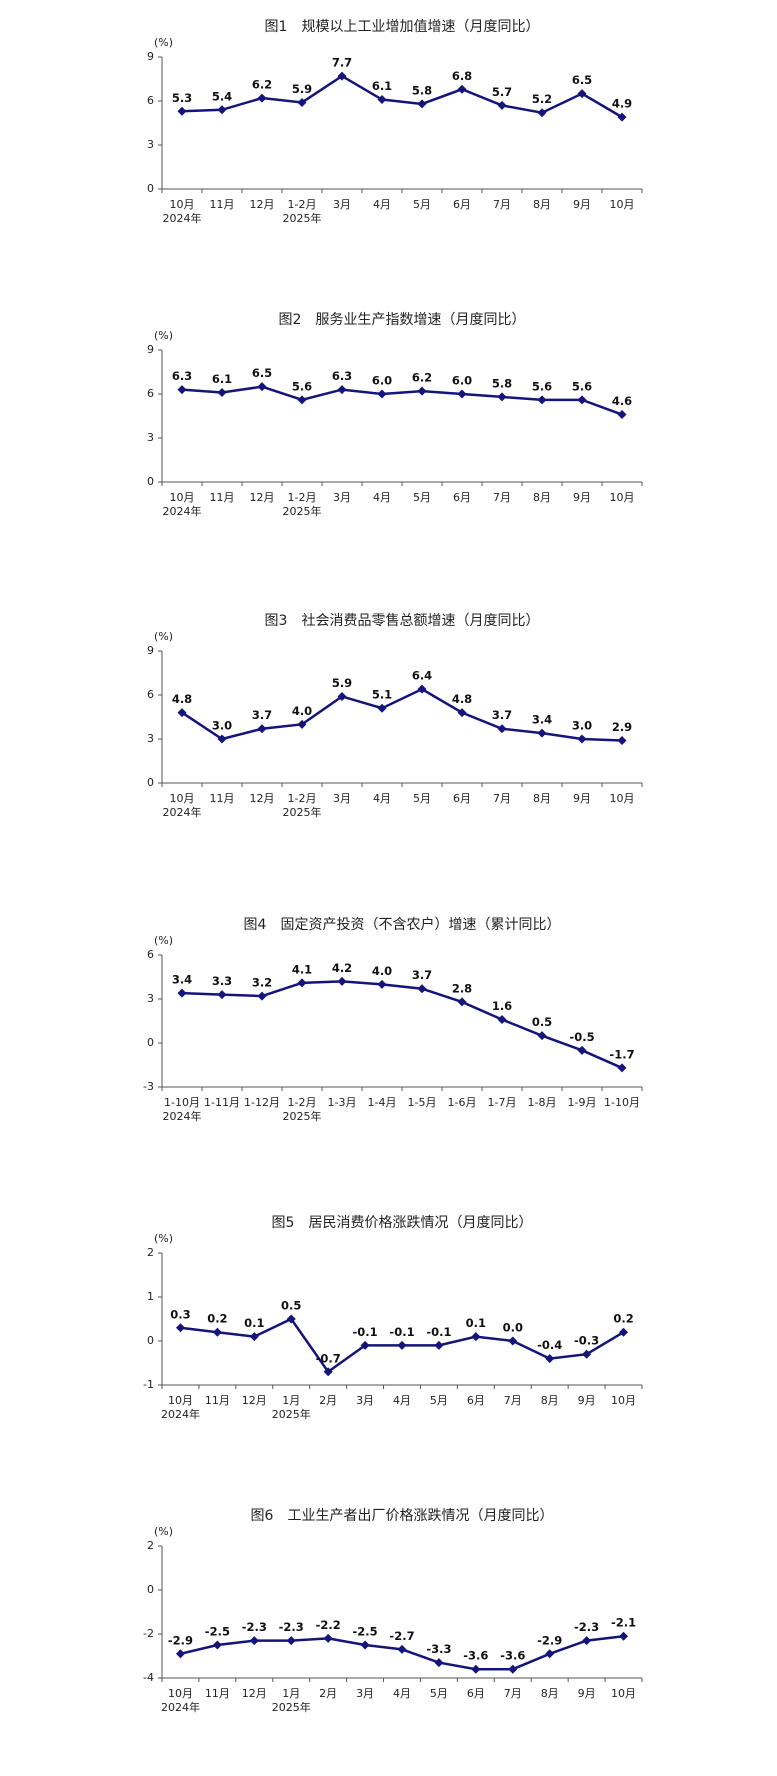 The image size is (777, 1776). Describe the element at coordinates (182, 98) in the screenshot. I see `value-label: 5.3` at that location.